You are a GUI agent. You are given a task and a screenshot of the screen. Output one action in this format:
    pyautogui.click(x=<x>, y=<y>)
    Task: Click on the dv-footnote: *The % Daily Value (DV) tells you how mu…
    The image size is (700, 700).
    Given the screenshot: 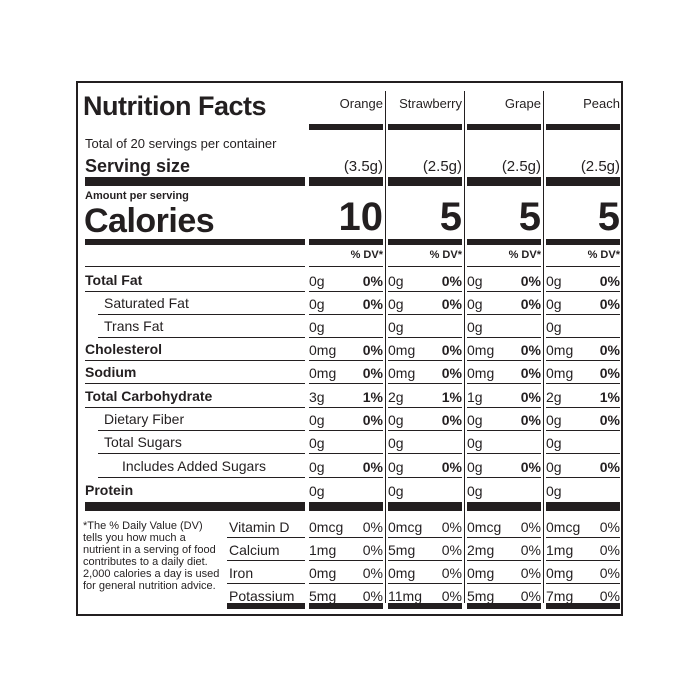 What is the action you would take?
    pyautogui.click(x=151, y=556)
    